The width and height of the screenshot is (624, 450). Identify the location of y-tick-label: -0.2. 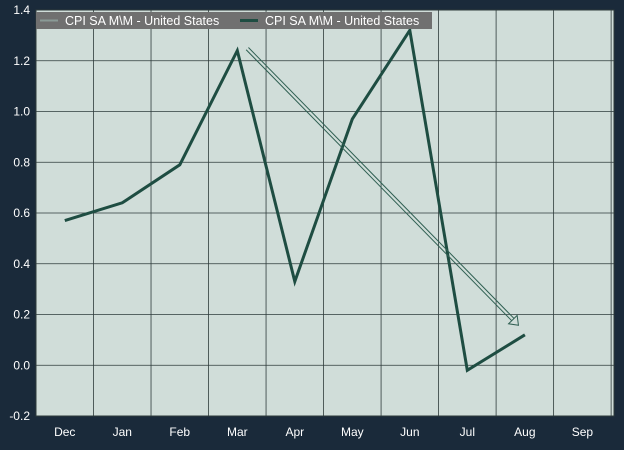
(19, 416).